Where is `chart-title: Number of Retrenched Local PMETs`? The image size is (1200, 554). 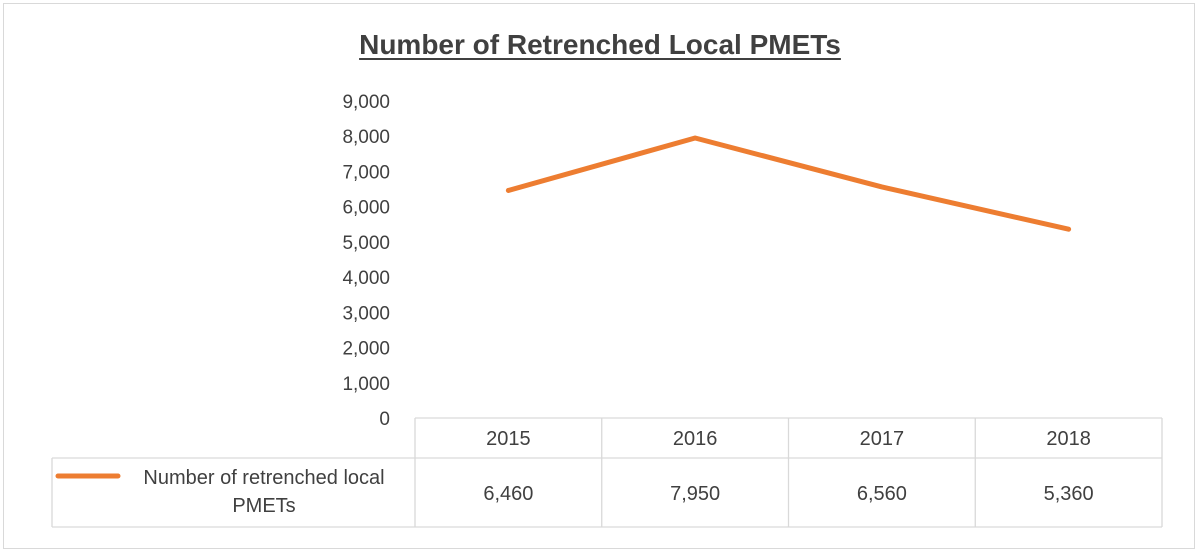
chart-title: Number of Retrenched Local PMETs is located at coordinates (600, 44).